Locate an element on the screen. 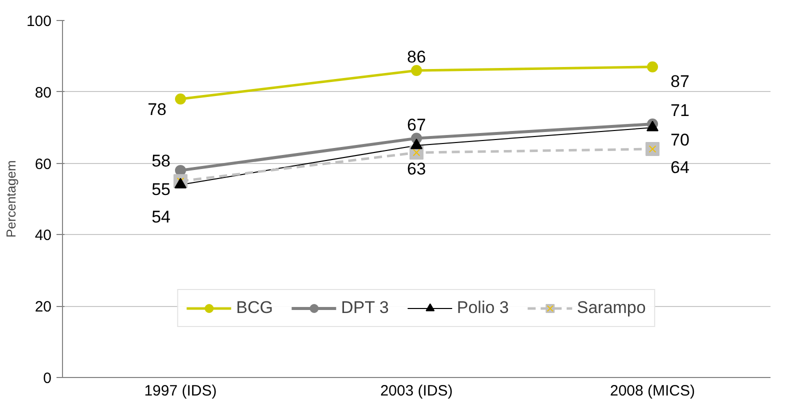 Image resolution: width=785 pixels, height=417 pixels. x-tick-label: 2008 (MICS) is located at coordinates (653, 391).